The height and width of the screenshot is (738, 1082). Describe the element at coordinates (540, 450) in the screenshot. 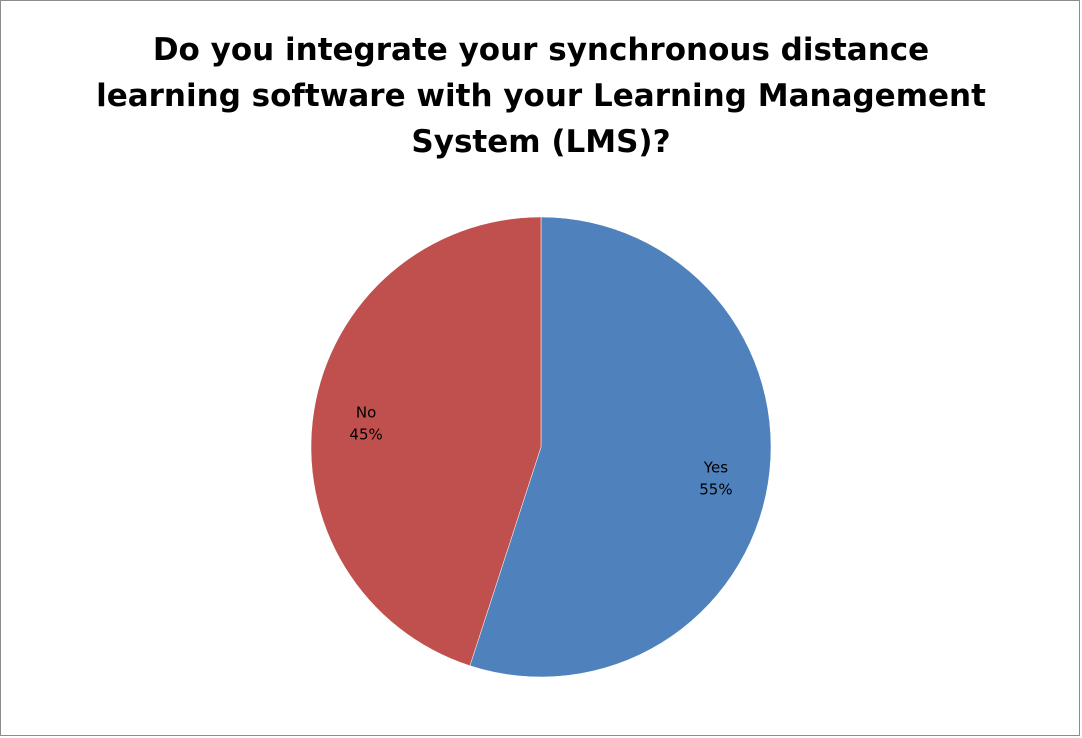

I see `pie-data-labels: Yes 55% No 45%` at that location.